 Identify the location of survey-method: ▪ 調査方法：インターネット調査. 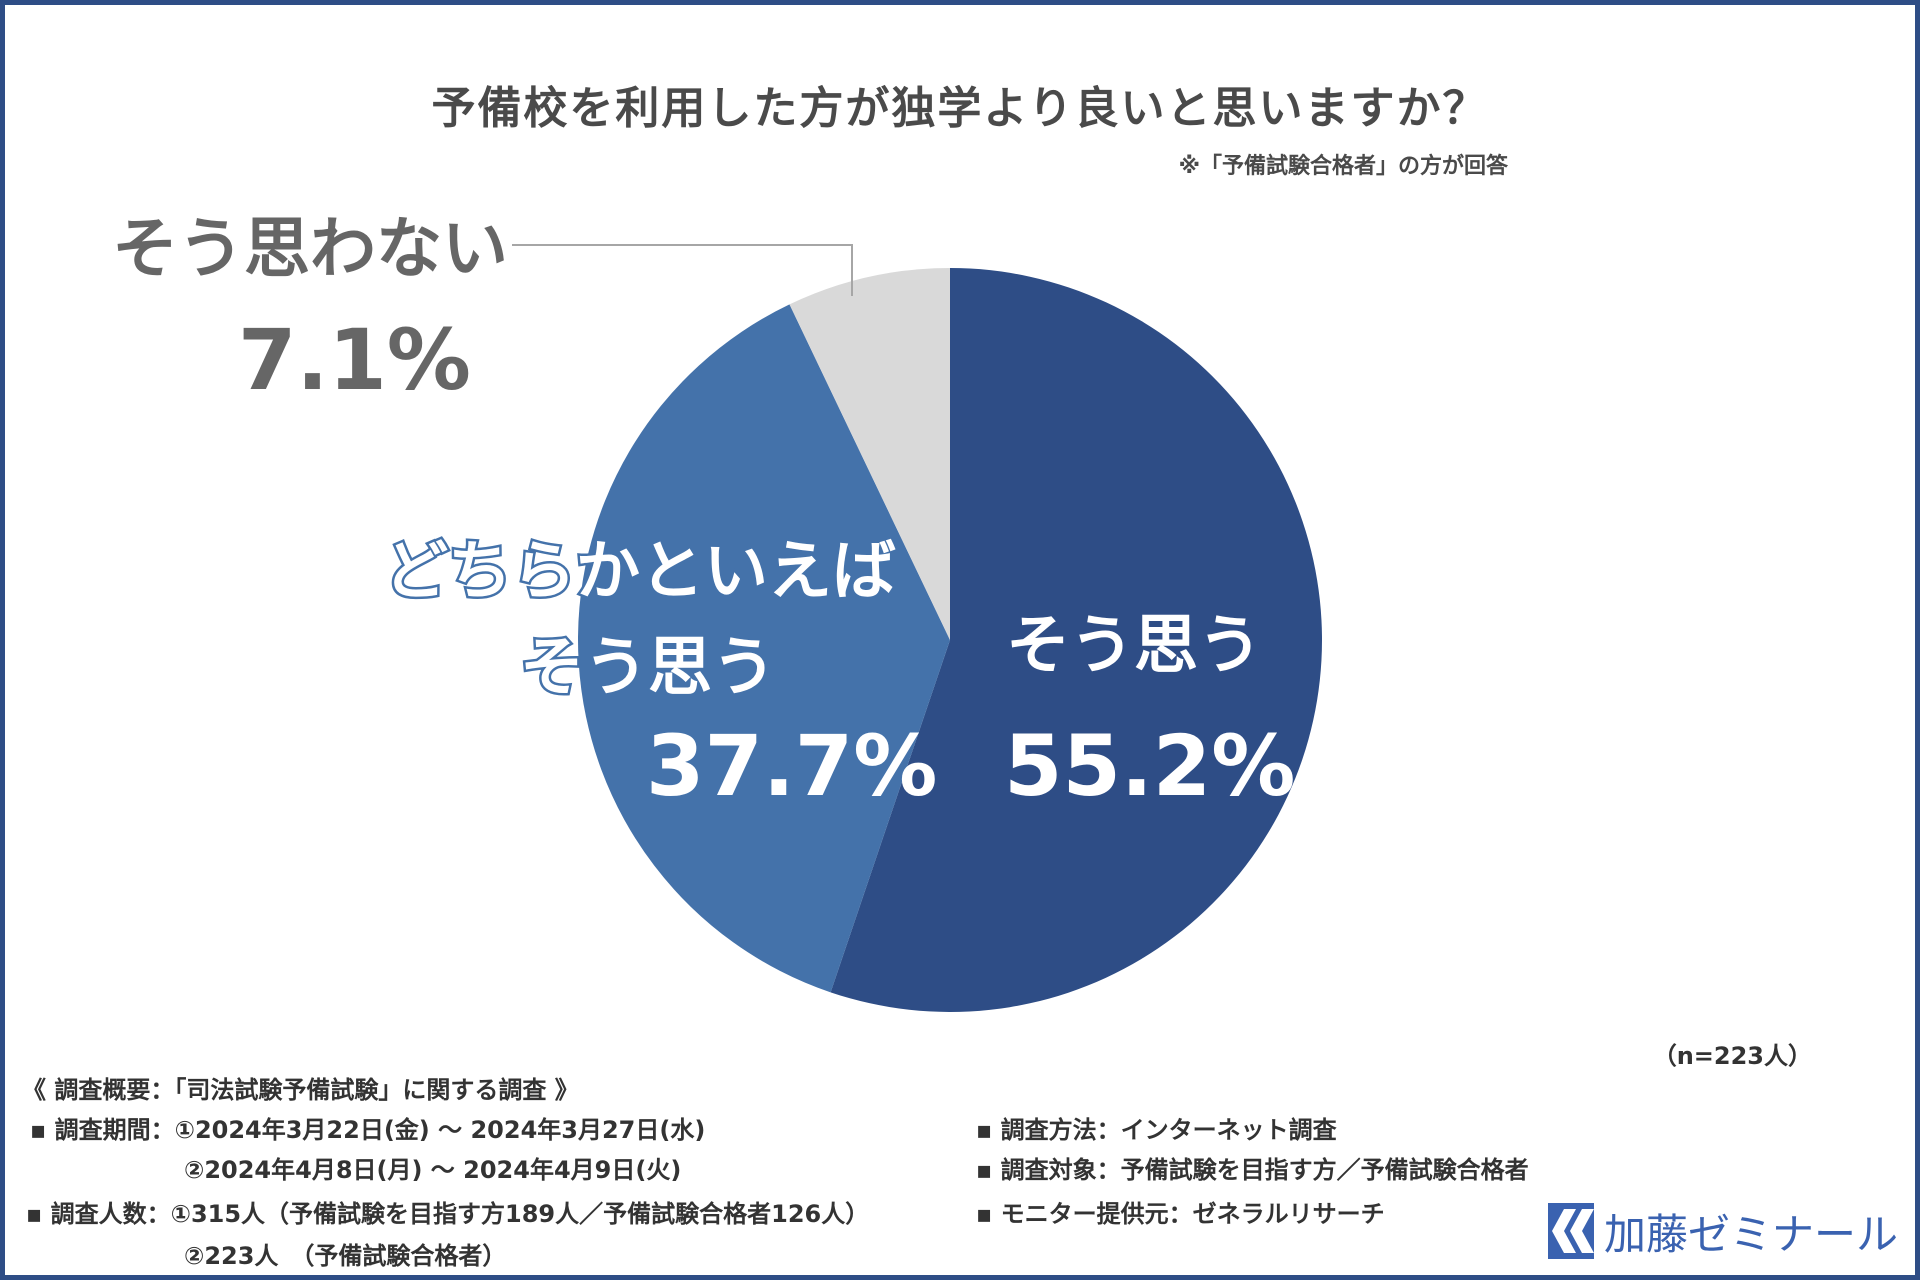
(1156, 1130).